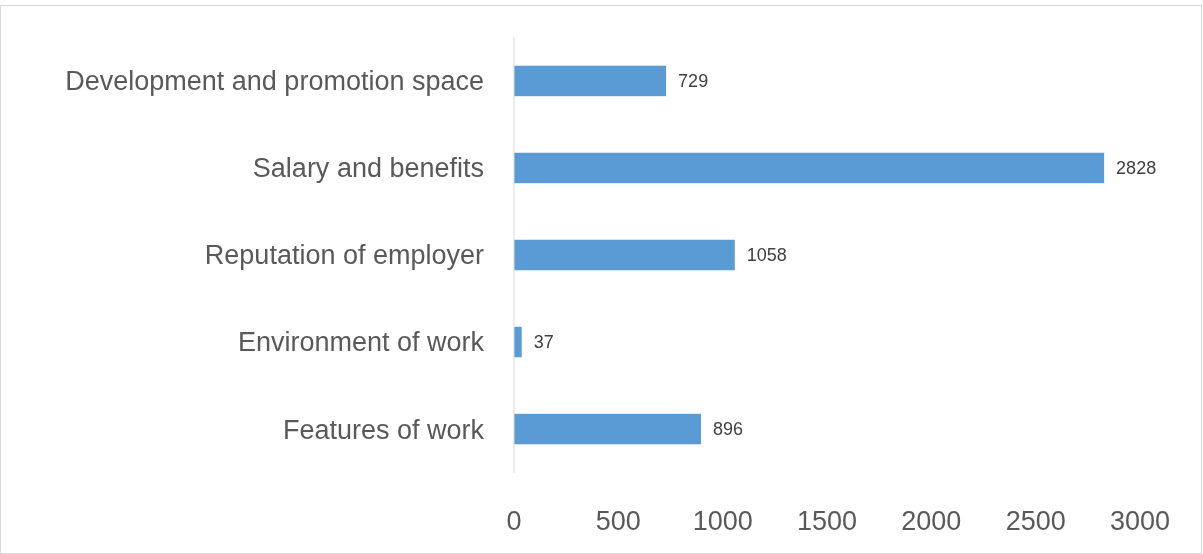  Describe the element at coordinates (1035, 521) in the screenshot. I see `x-tick-label: 2500` at that location.